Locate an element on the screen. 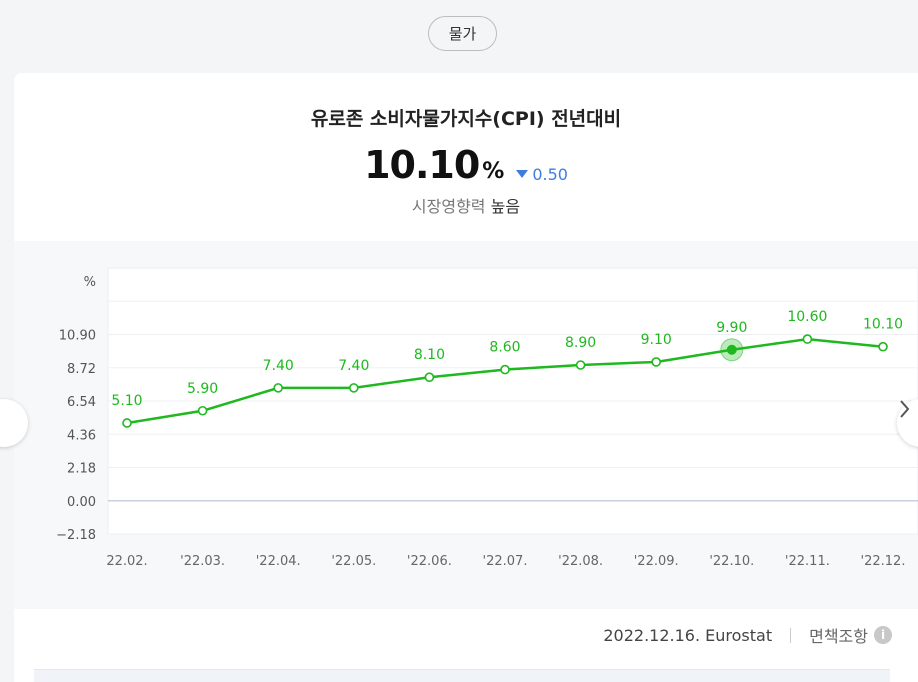  chevron-right-icon is located at coordinates (905, 409).